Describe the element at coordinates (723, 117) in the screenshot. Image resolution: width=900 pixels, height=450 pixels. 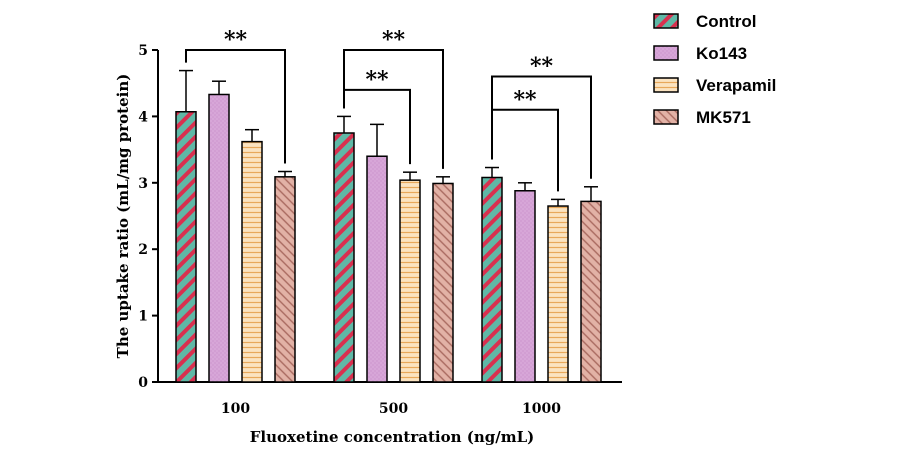
I see `legend-label: MK571` at that location.